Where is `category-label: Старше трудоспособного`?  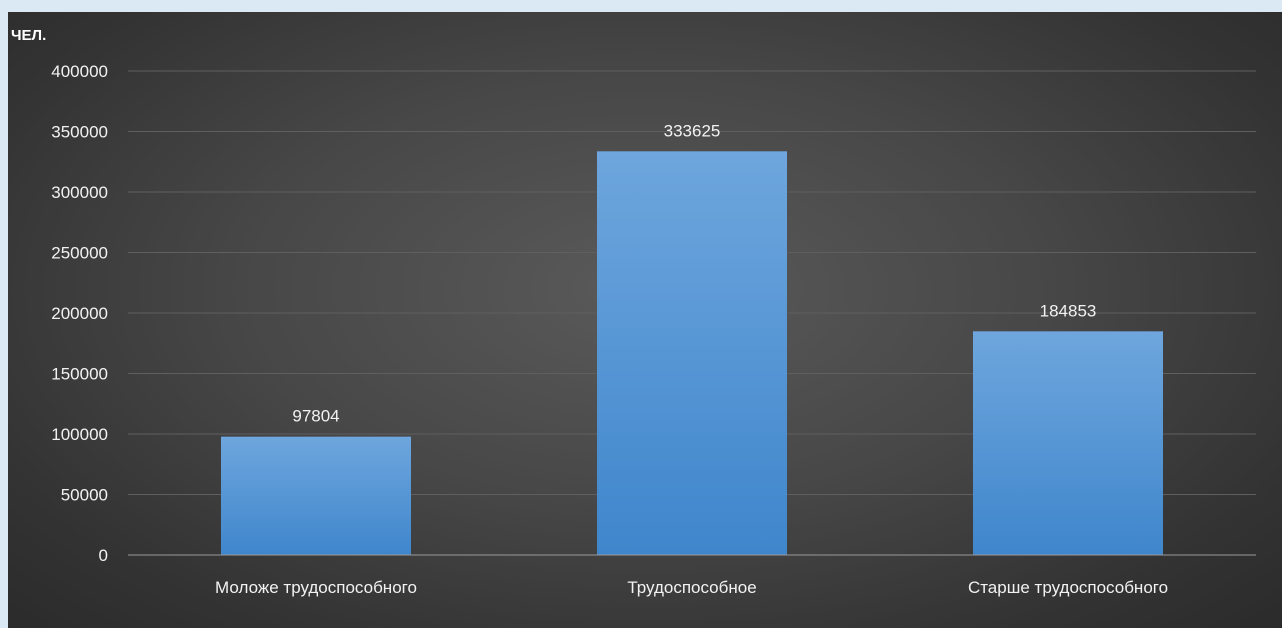
category-label: Старше трудоспособного is located at coordinates (1068, 587).